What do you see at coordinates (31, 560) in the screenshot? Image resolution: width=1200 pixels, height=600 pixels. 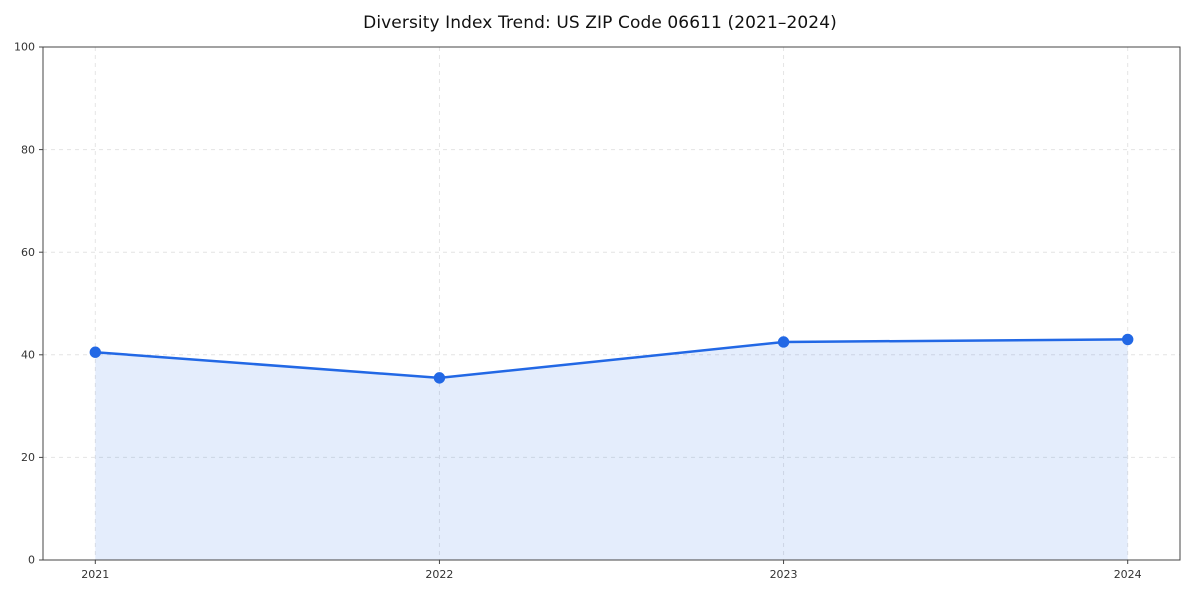 I see `y-tick-label: 0` at bounding box center [31, 560].